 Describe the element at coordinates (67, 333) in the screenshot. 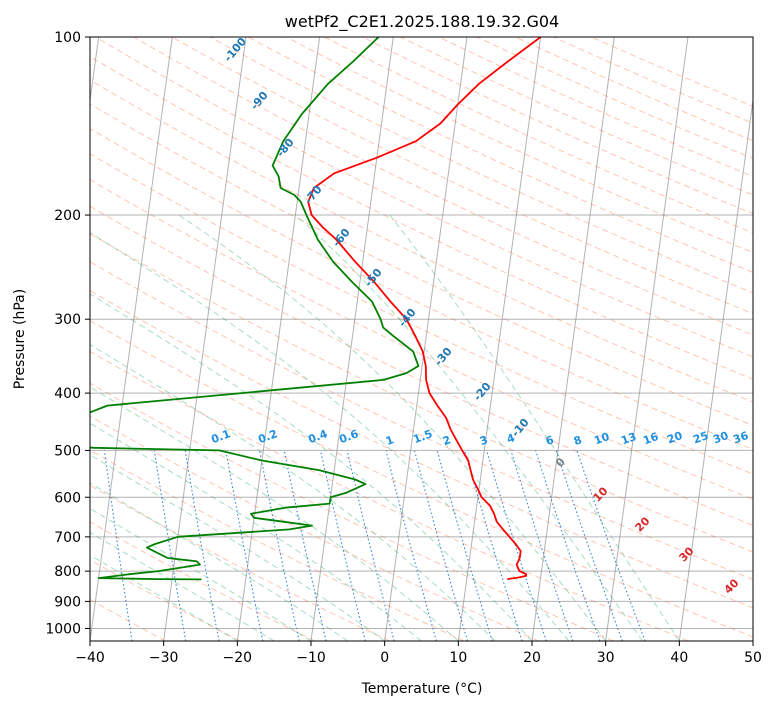

I see `y-axis-ticks: 100 200 300 400 500 600 700 800 900 1000` at that location.